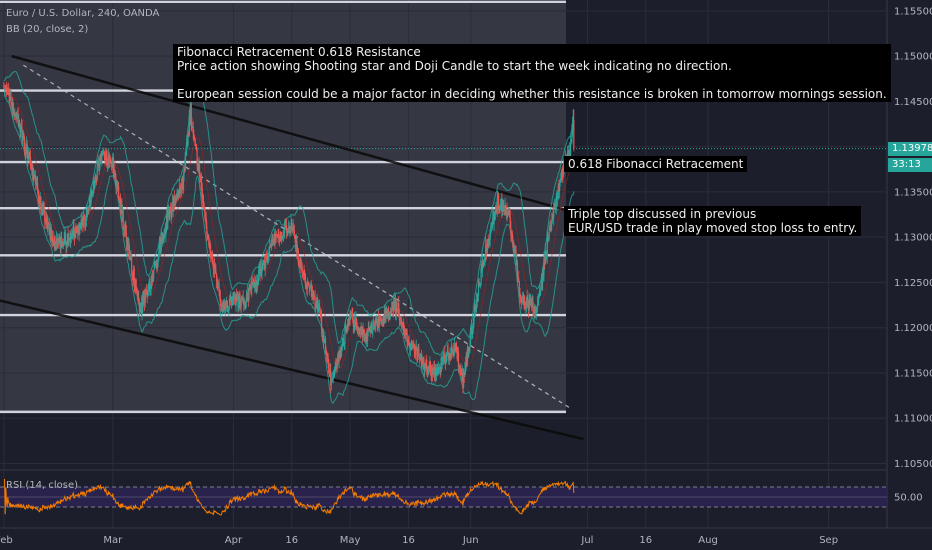 The image size is (932, 550). What do you see at coordinates (656, 164) in the screenshot?
I see `annotation-fib-label: 0.618 Fibonacci Retracement` at bounding box center [656, 164].